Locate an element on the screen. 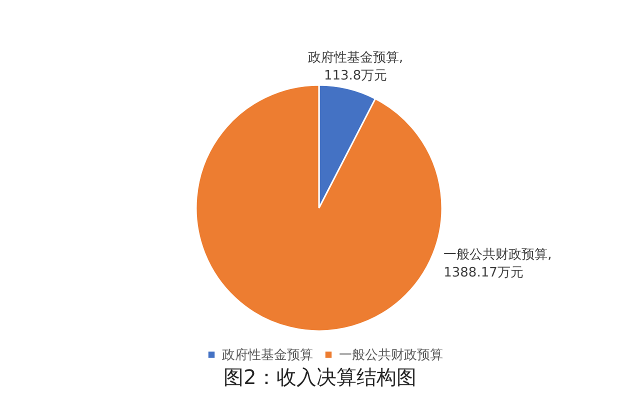  text: 图2：收入决算结构图 is located at coordinates (320, 377).